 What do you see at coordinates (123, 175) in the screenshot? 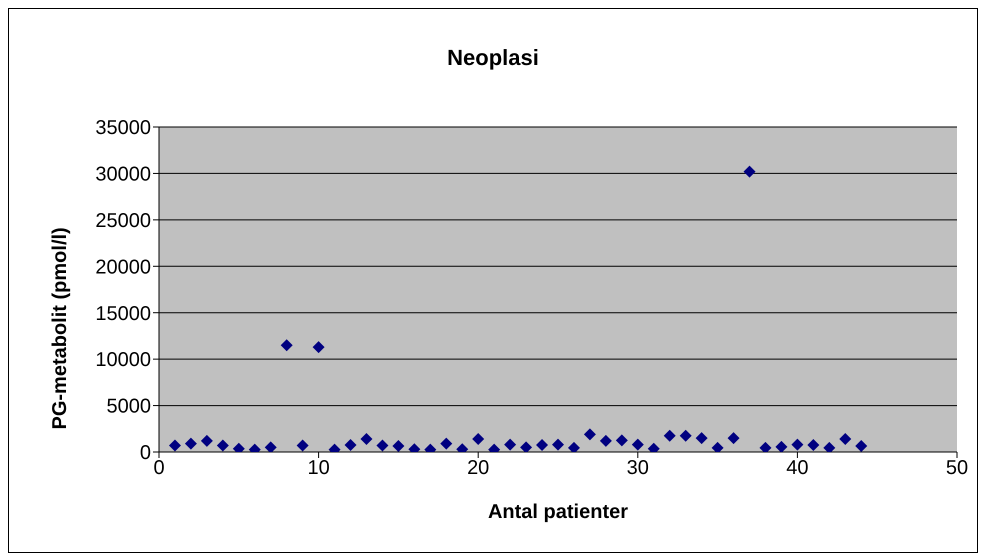
I see `y-tick-label: 30000` at bounding box center [123, 175].